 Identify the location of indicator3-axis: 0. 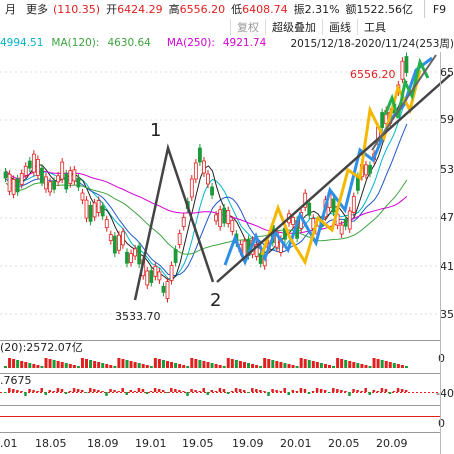
(441, 423).